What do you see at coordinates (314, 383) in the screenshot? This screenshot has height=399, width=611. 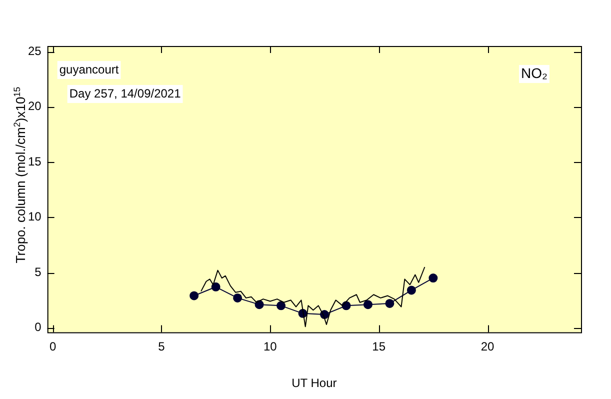 I see `x-axis-title: UT Hour` at bounding box center [314, 383].